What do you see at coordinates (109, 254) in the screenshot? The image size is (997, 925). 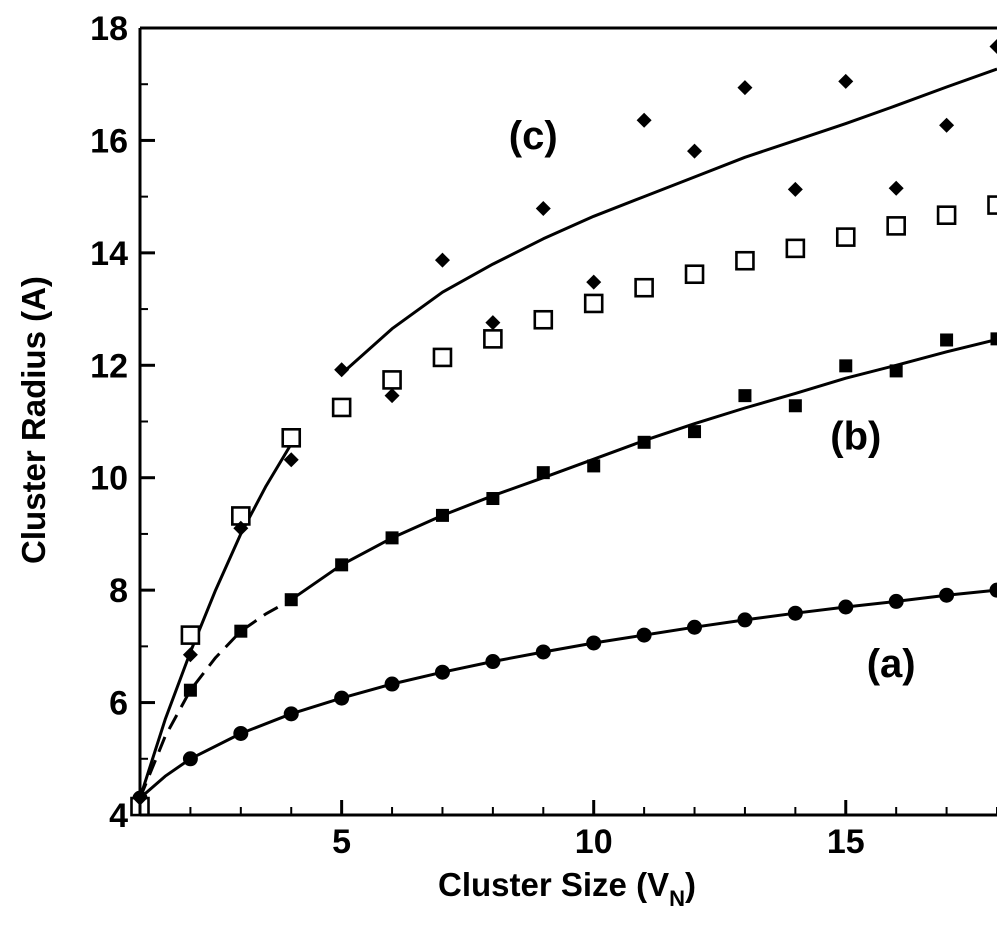 I see `y-tick-label: 14` at bounding box center [109, 254].